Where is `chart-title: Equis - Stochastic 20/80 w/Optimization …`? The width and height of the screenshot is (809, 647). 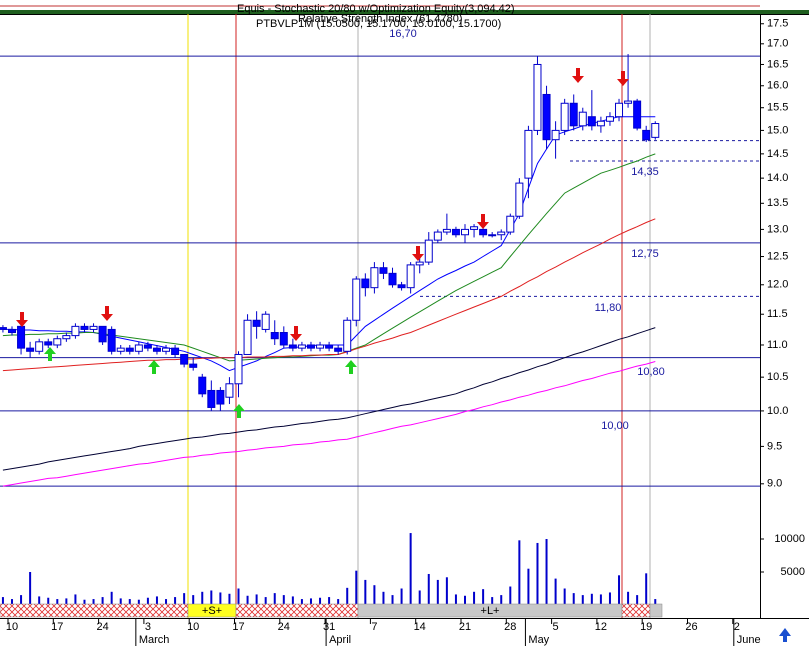
chart-title: Equis - Stochastic 20/80 w/Optimization … is located at coordinates (376, 9).